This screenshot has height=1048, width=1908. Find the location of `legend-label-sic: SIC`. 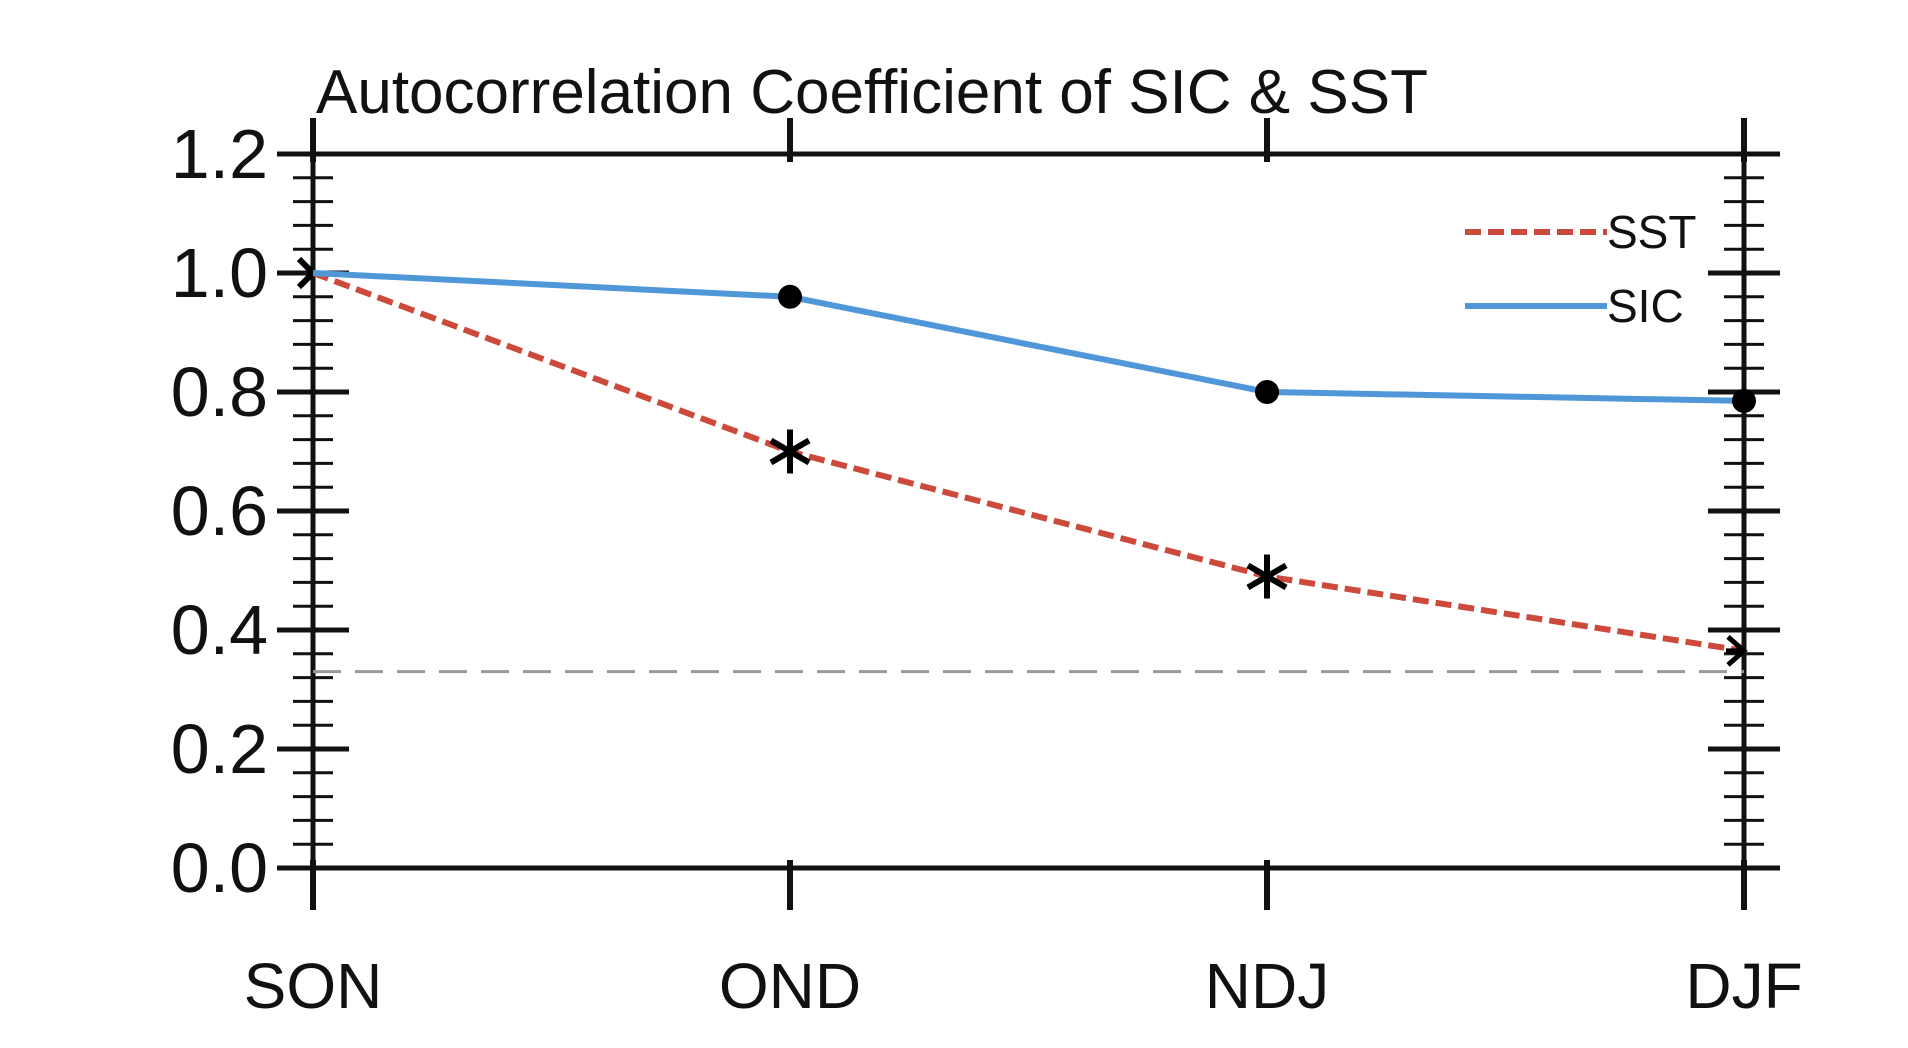

legend-label-sic: SIC is located at coordinates (1645, 306).